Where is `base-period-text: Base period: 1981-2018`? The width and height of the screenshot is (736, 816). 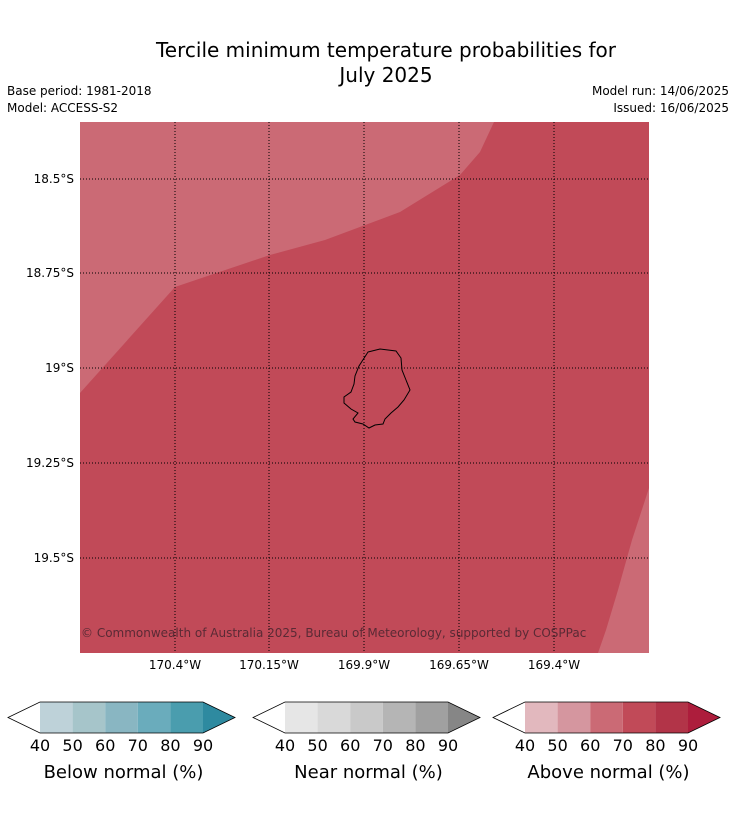
base-period-text: Base period: 1981-2018 is located at coordinates (79, 91).